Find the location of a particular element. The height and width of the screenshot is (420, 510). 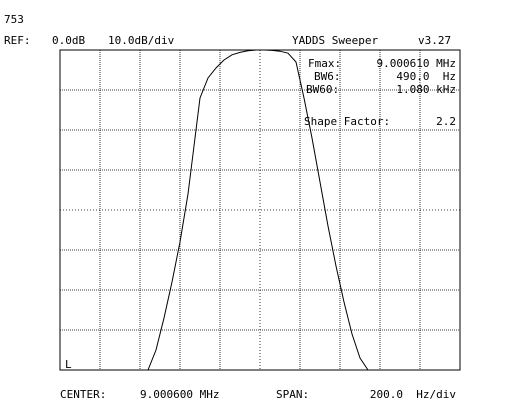

ref-value: 0.0dB is located at coordinates (69, 40).